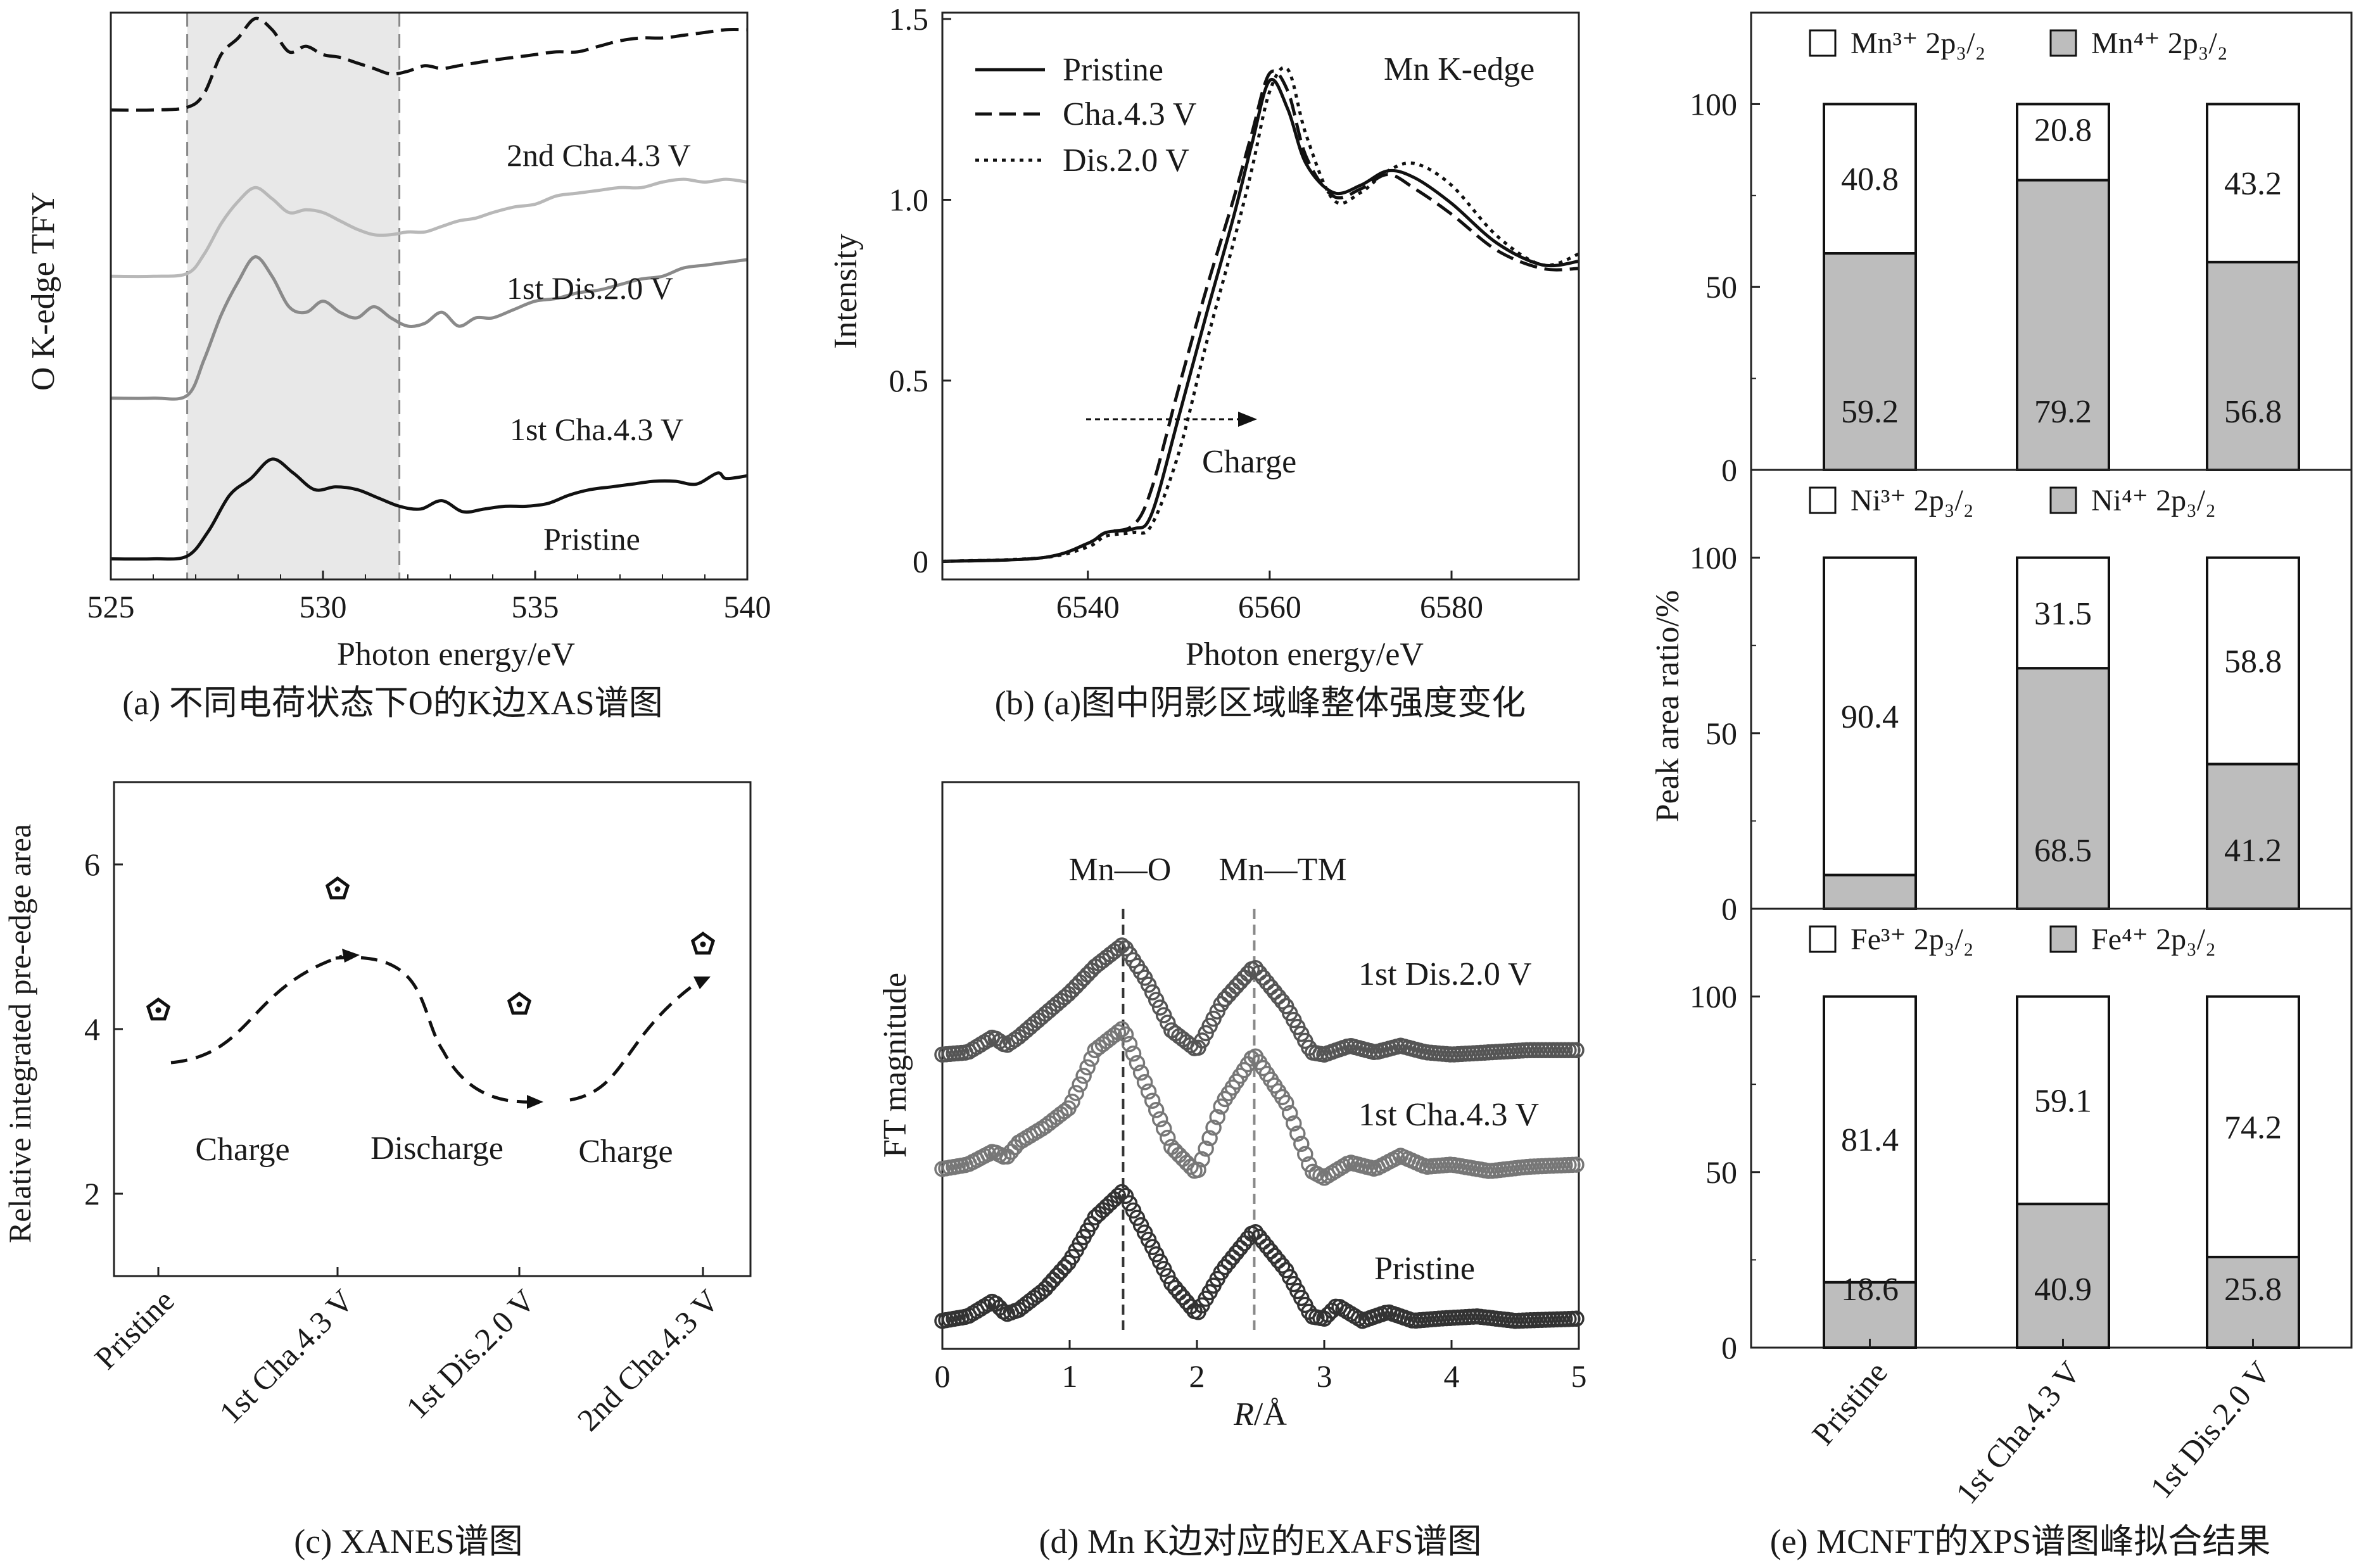 The image size is (2354, 1568). What do you see at coordinates (1247, 419) in the screenshot?
I see `panel-b-charge-arrowhead` at bounding box center [1247, 419].